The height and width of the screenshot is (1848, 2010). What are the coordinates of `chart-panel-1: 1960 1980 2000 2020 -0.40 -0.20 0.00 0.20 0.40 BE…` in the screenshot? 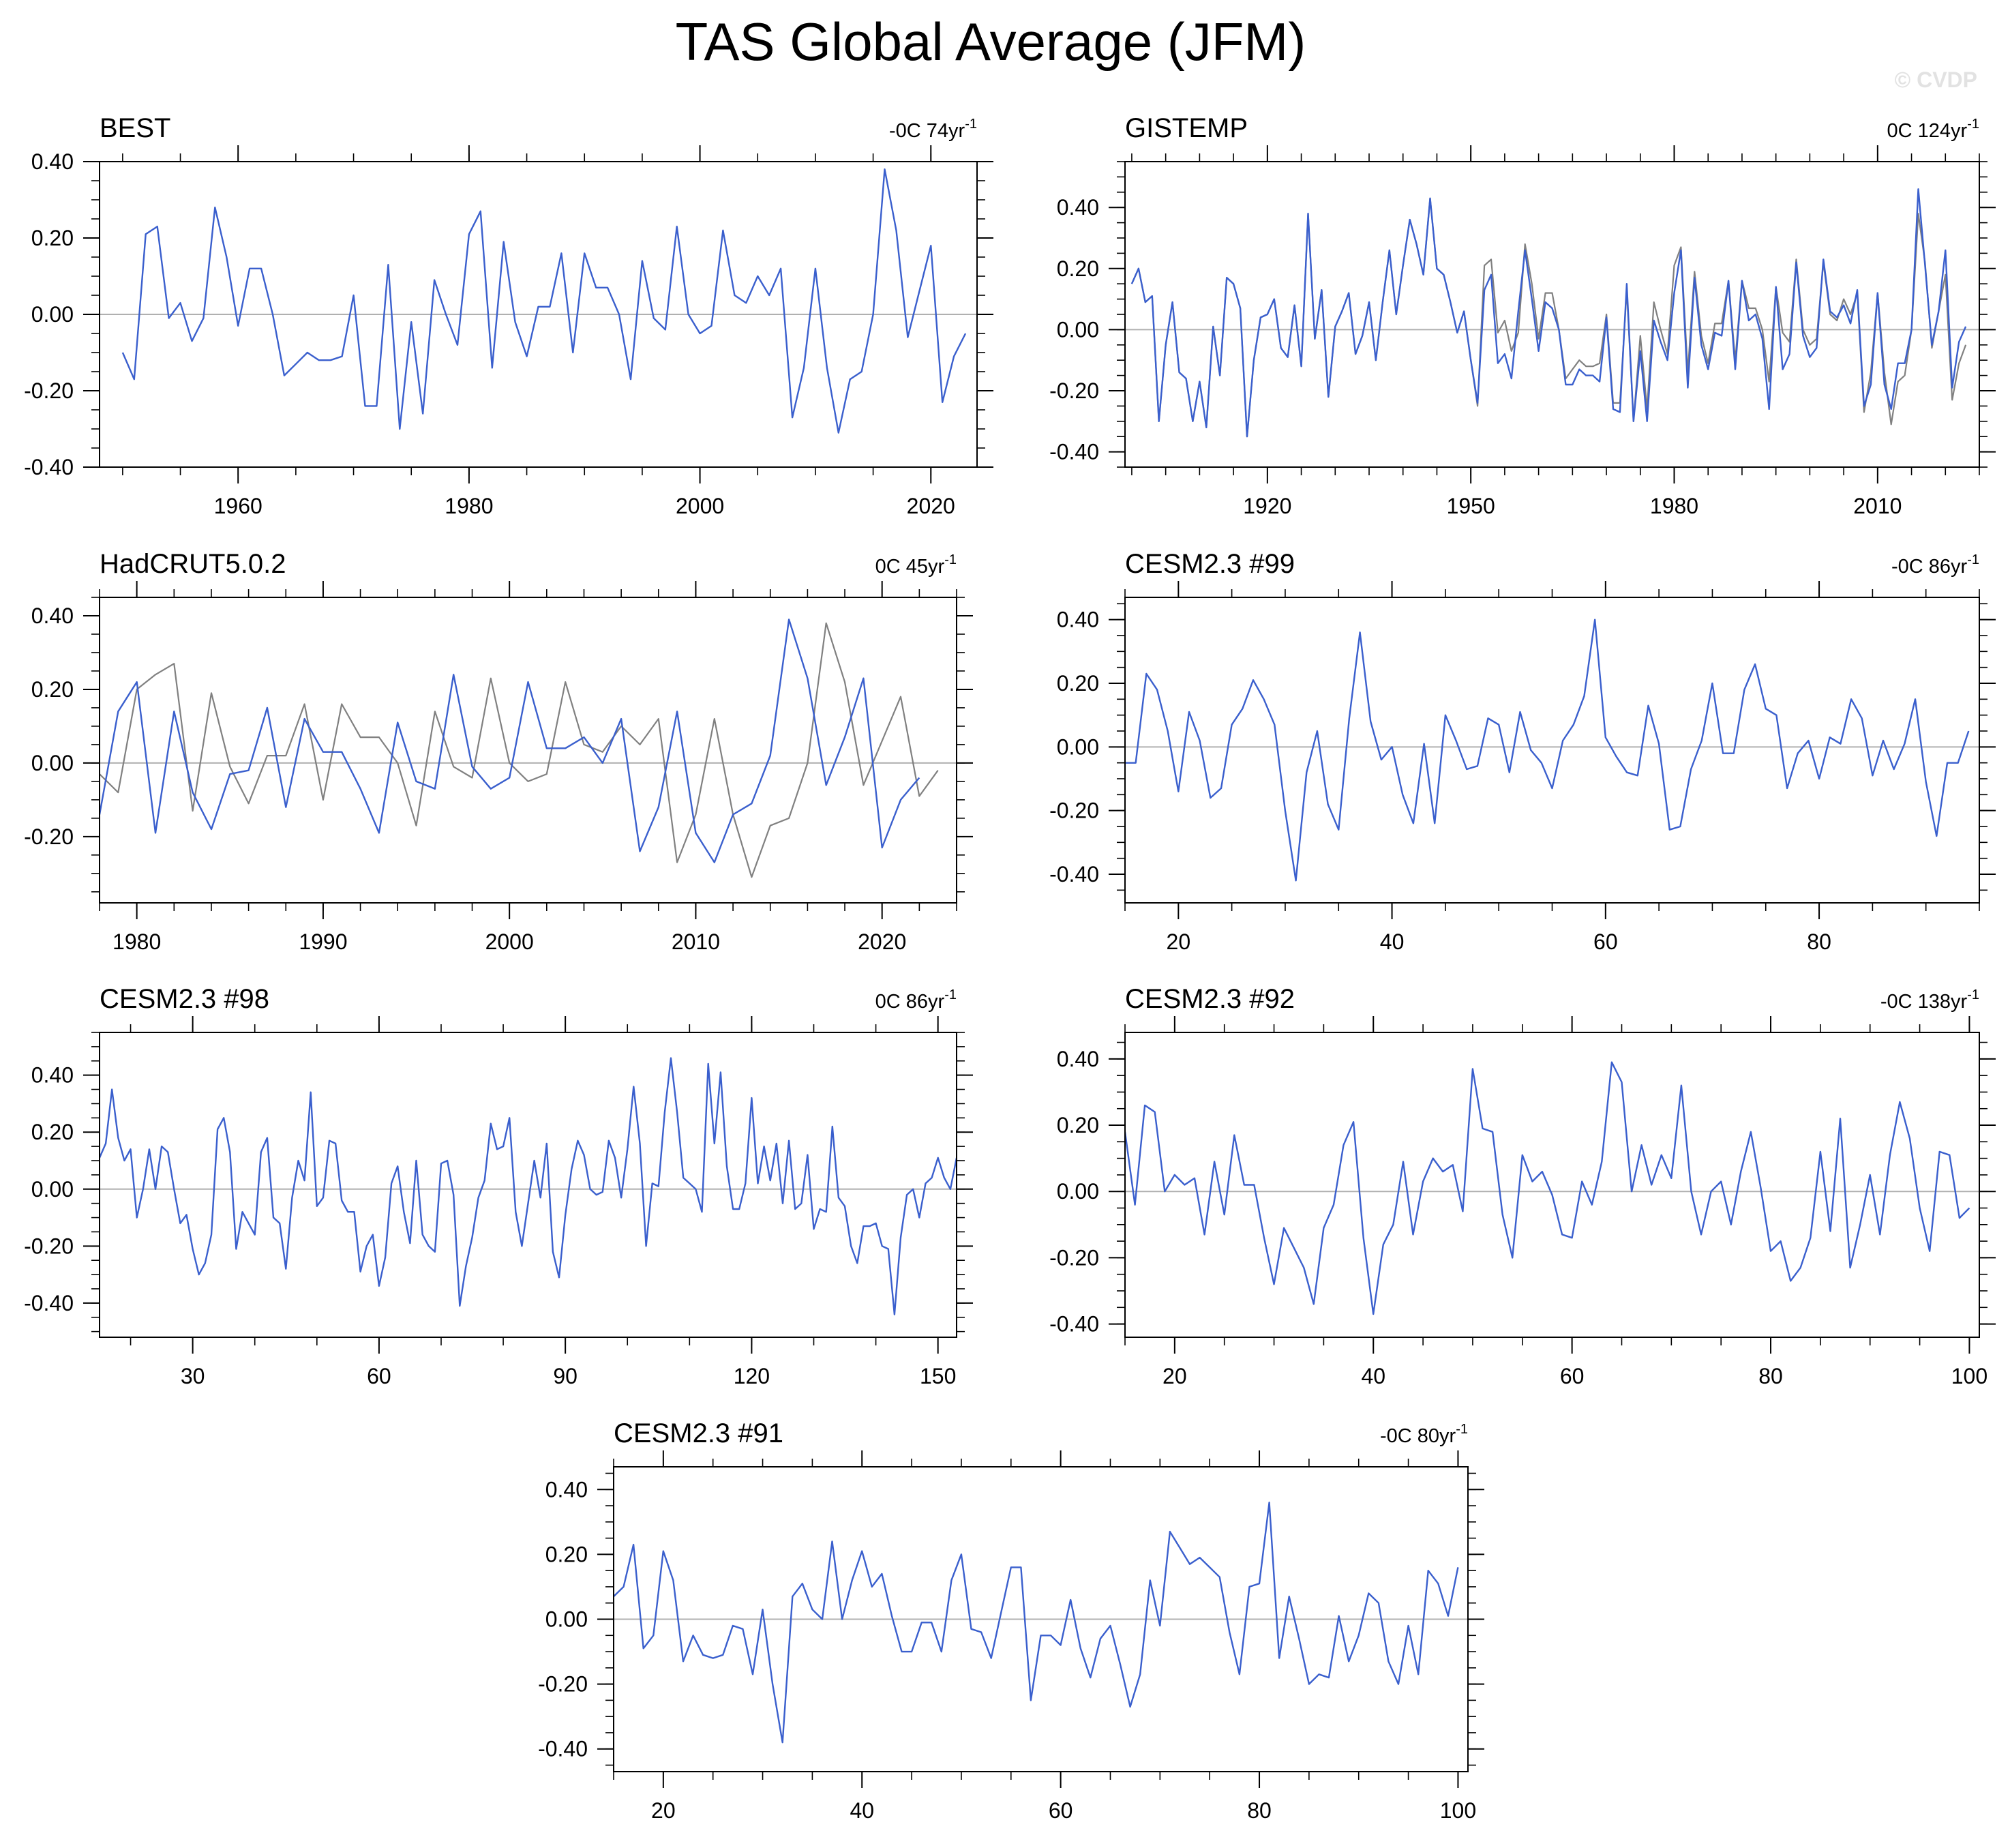 It's located at (508, 315).